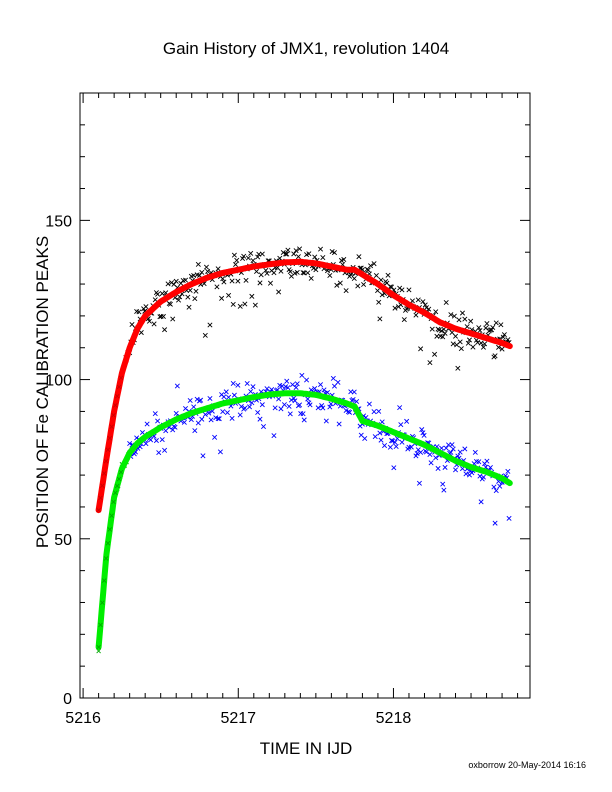 This screenshot has height=792, width=612. I want to click on x-tick-label: 5217, so click(238, 718).